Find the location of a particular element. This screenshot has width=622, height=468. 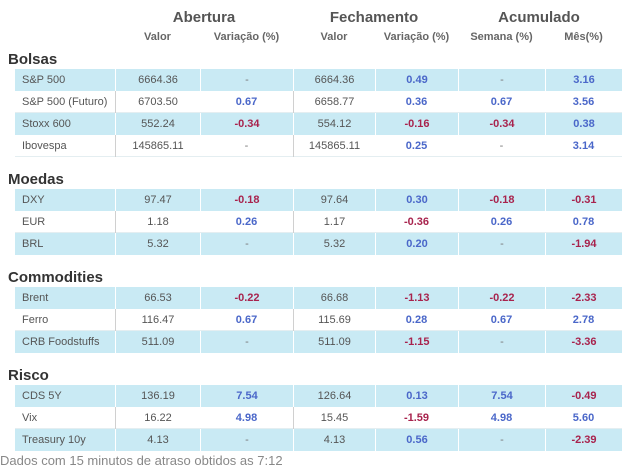

table-cell: 97.47 is located at coordinates (157, 200).